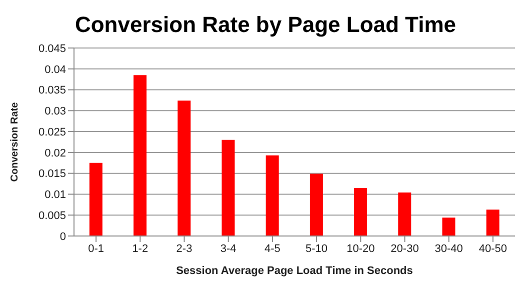  Describe the element at coordinates (52, 90) in the screenshot. I see `y-tick-label: 0.035` at that location.